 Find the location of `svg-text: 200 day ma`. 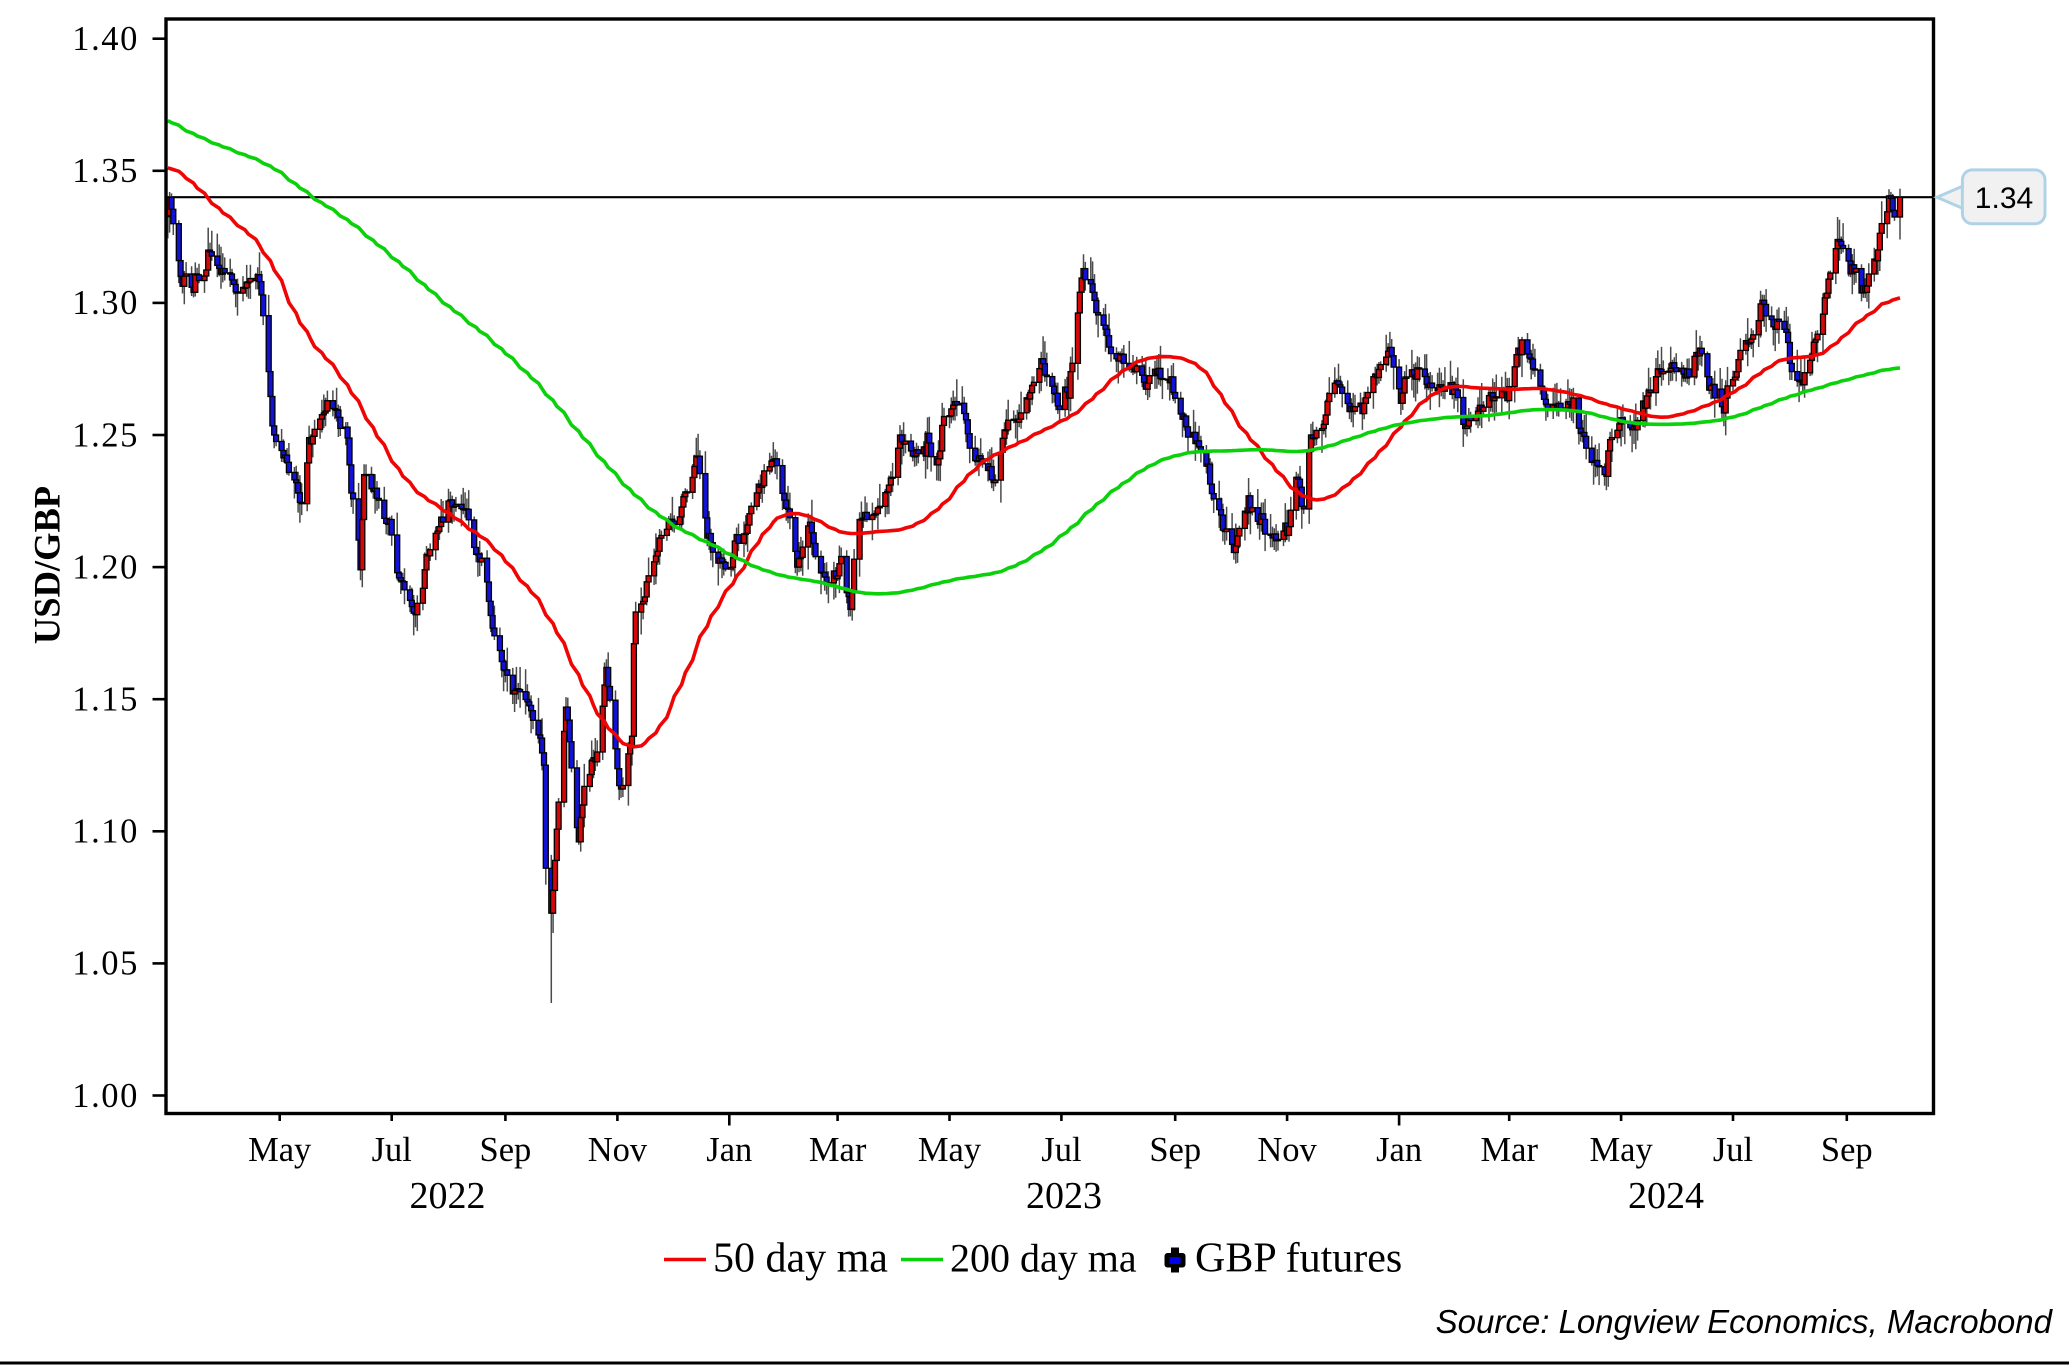

svg-text: 200 day ma is located at coordinates (1043, 1258).